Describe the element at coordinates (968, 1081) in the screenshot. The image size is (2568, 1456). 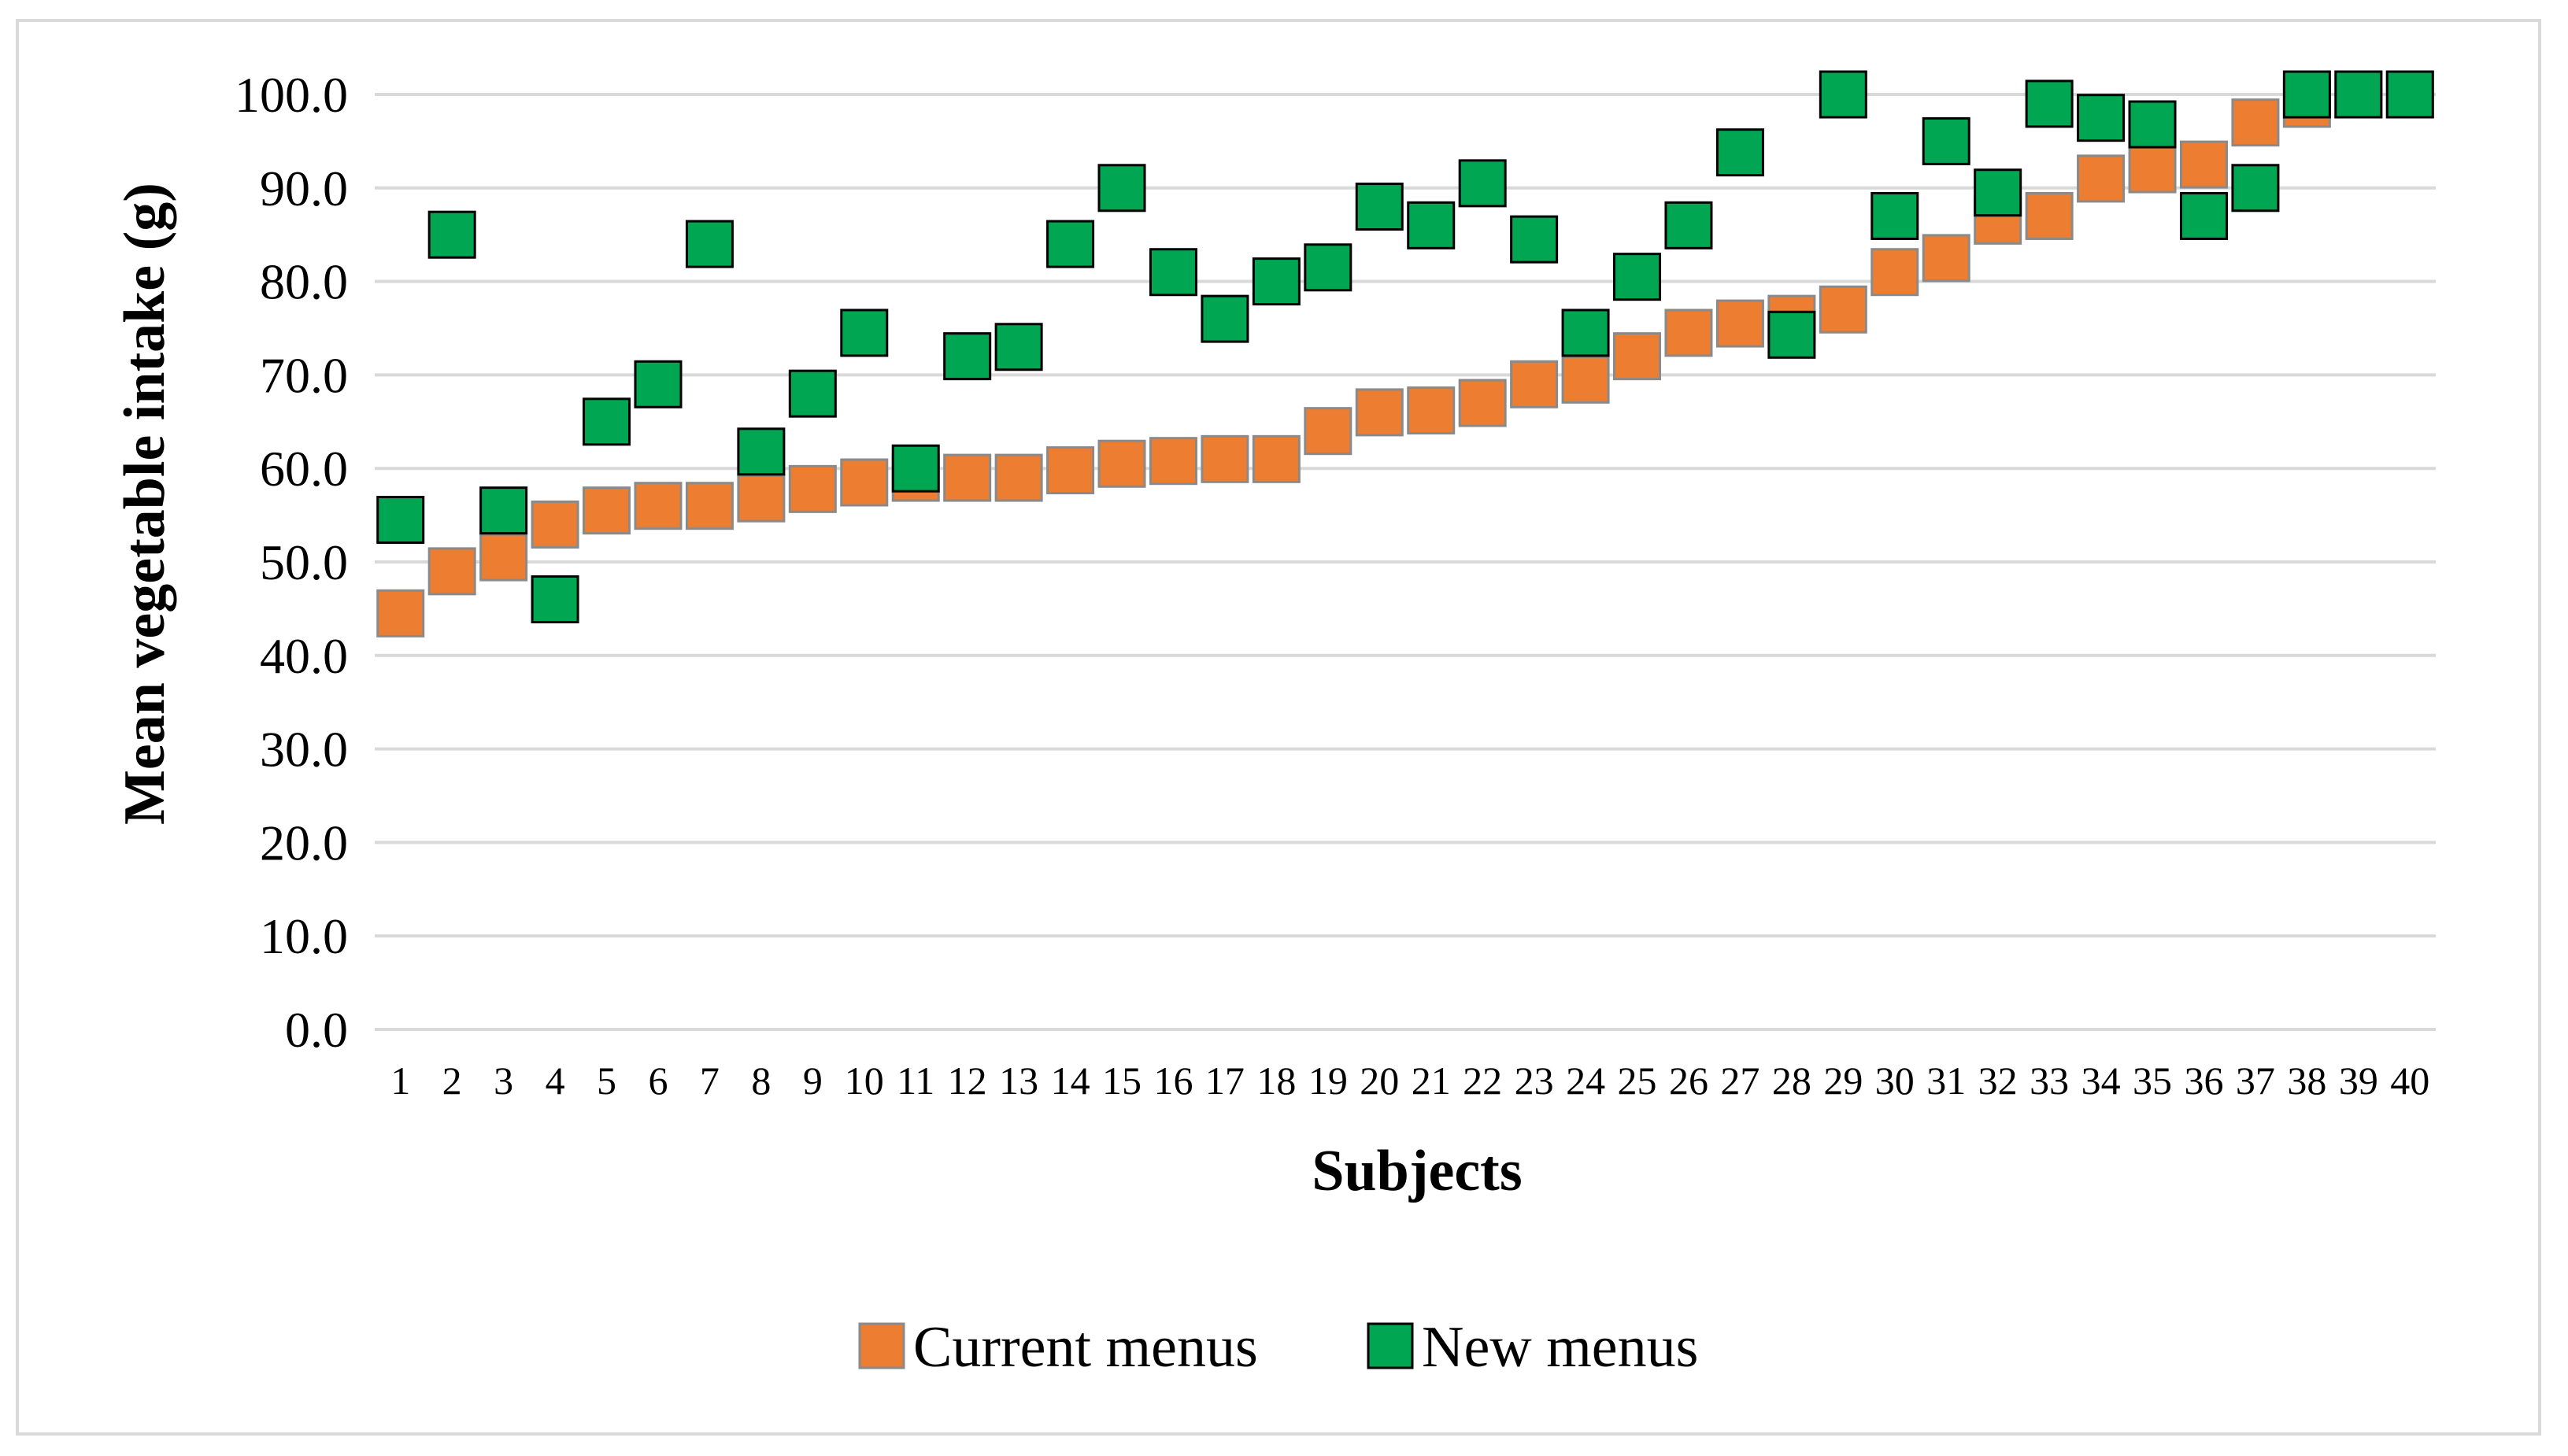
I see `x-tick-label: 12` at that location.